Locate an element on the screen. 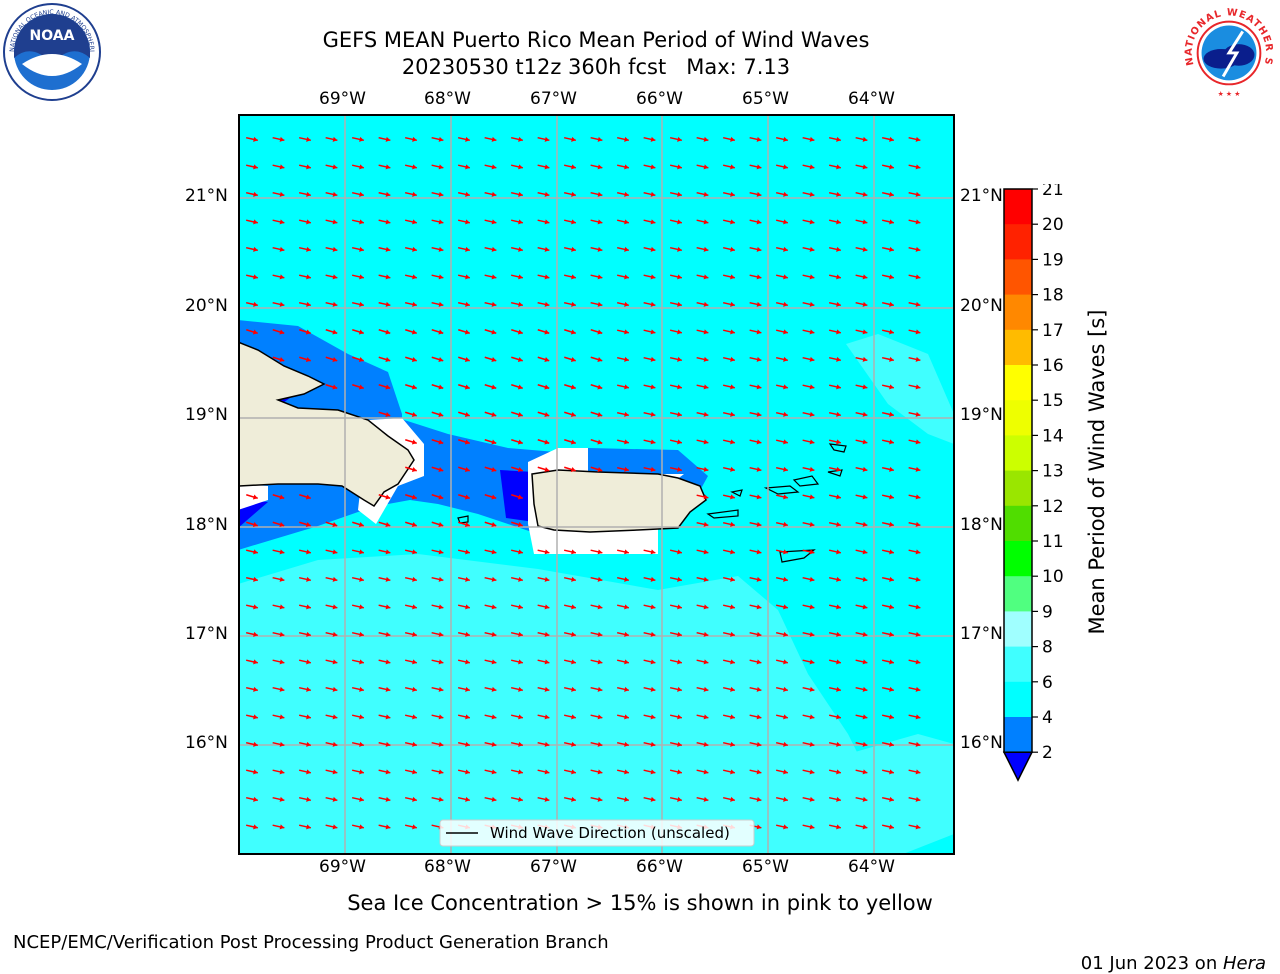 The image size is (1280, 974). colorbar-tick-label: 8 is located at coordinates (1047, 648).